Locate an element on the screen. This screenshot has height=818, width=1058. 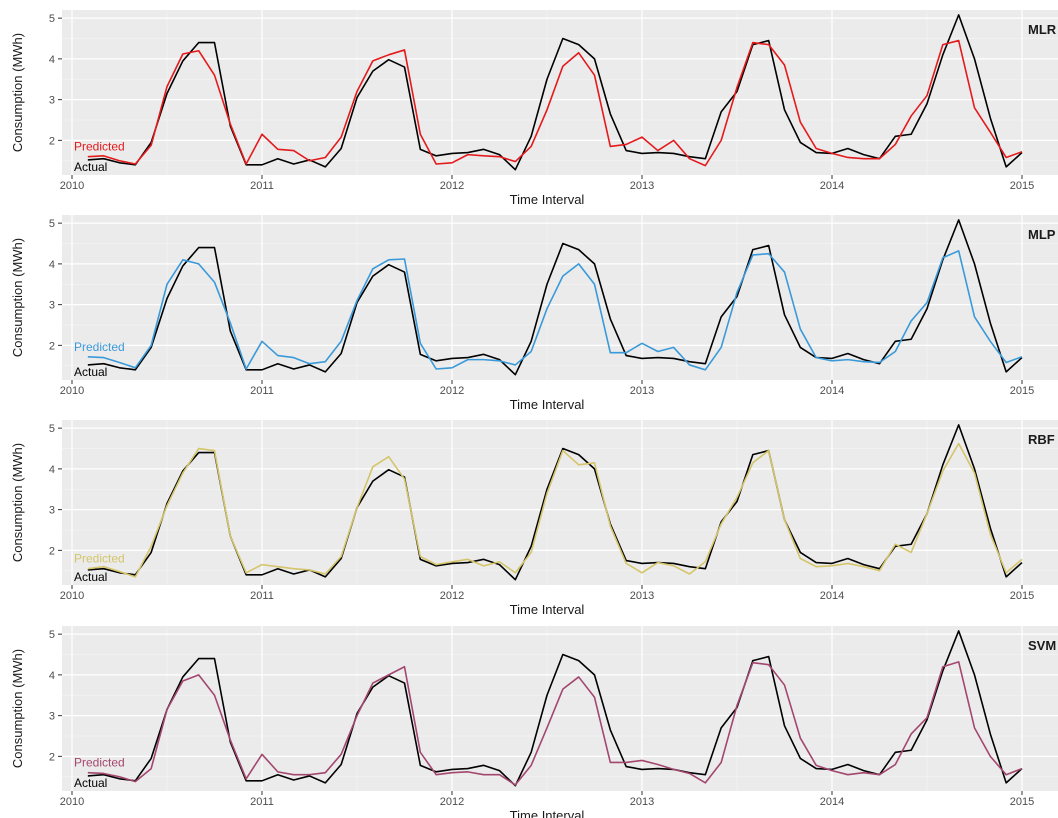
model-label: RBF is located at coordinates (1041, 439).